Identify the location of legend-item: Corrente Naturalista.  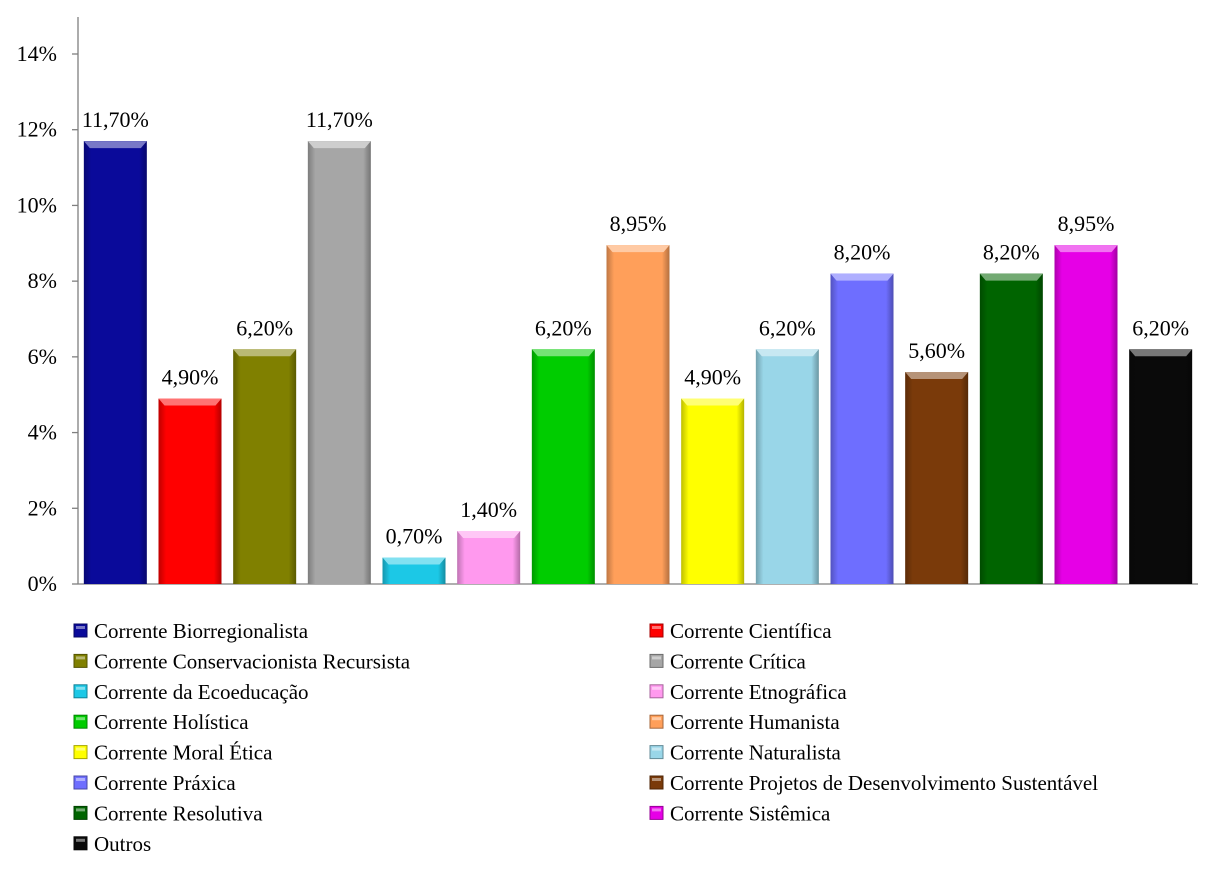
(745, 753).